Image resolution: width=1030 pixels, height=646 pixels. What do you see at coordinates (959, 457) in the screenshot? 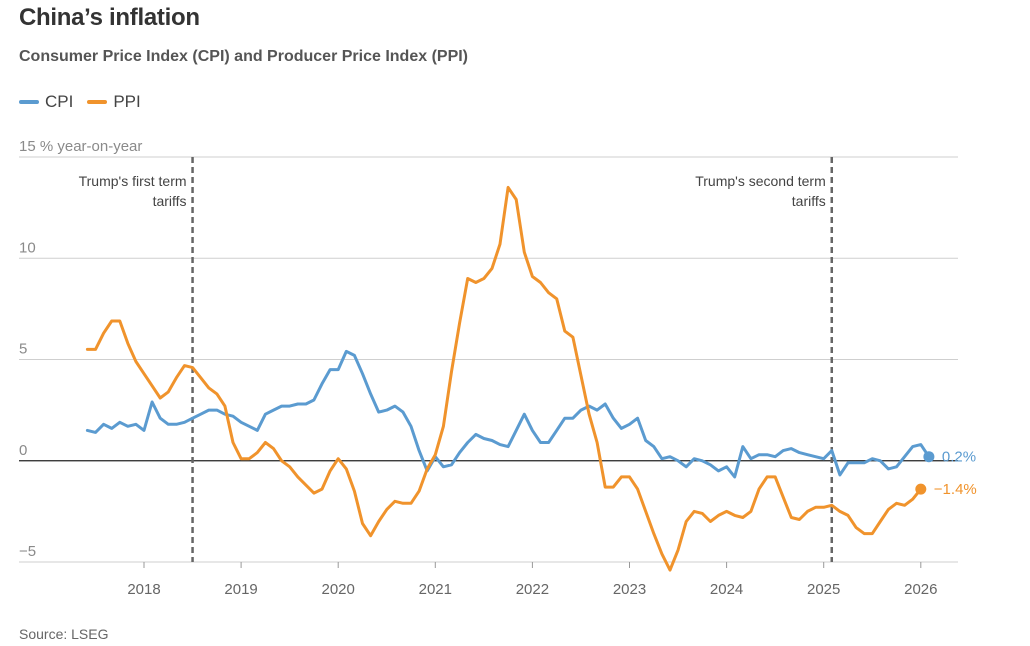
I see `end-value-label-cpi: 0.2%` at bounding box center [959, 457].